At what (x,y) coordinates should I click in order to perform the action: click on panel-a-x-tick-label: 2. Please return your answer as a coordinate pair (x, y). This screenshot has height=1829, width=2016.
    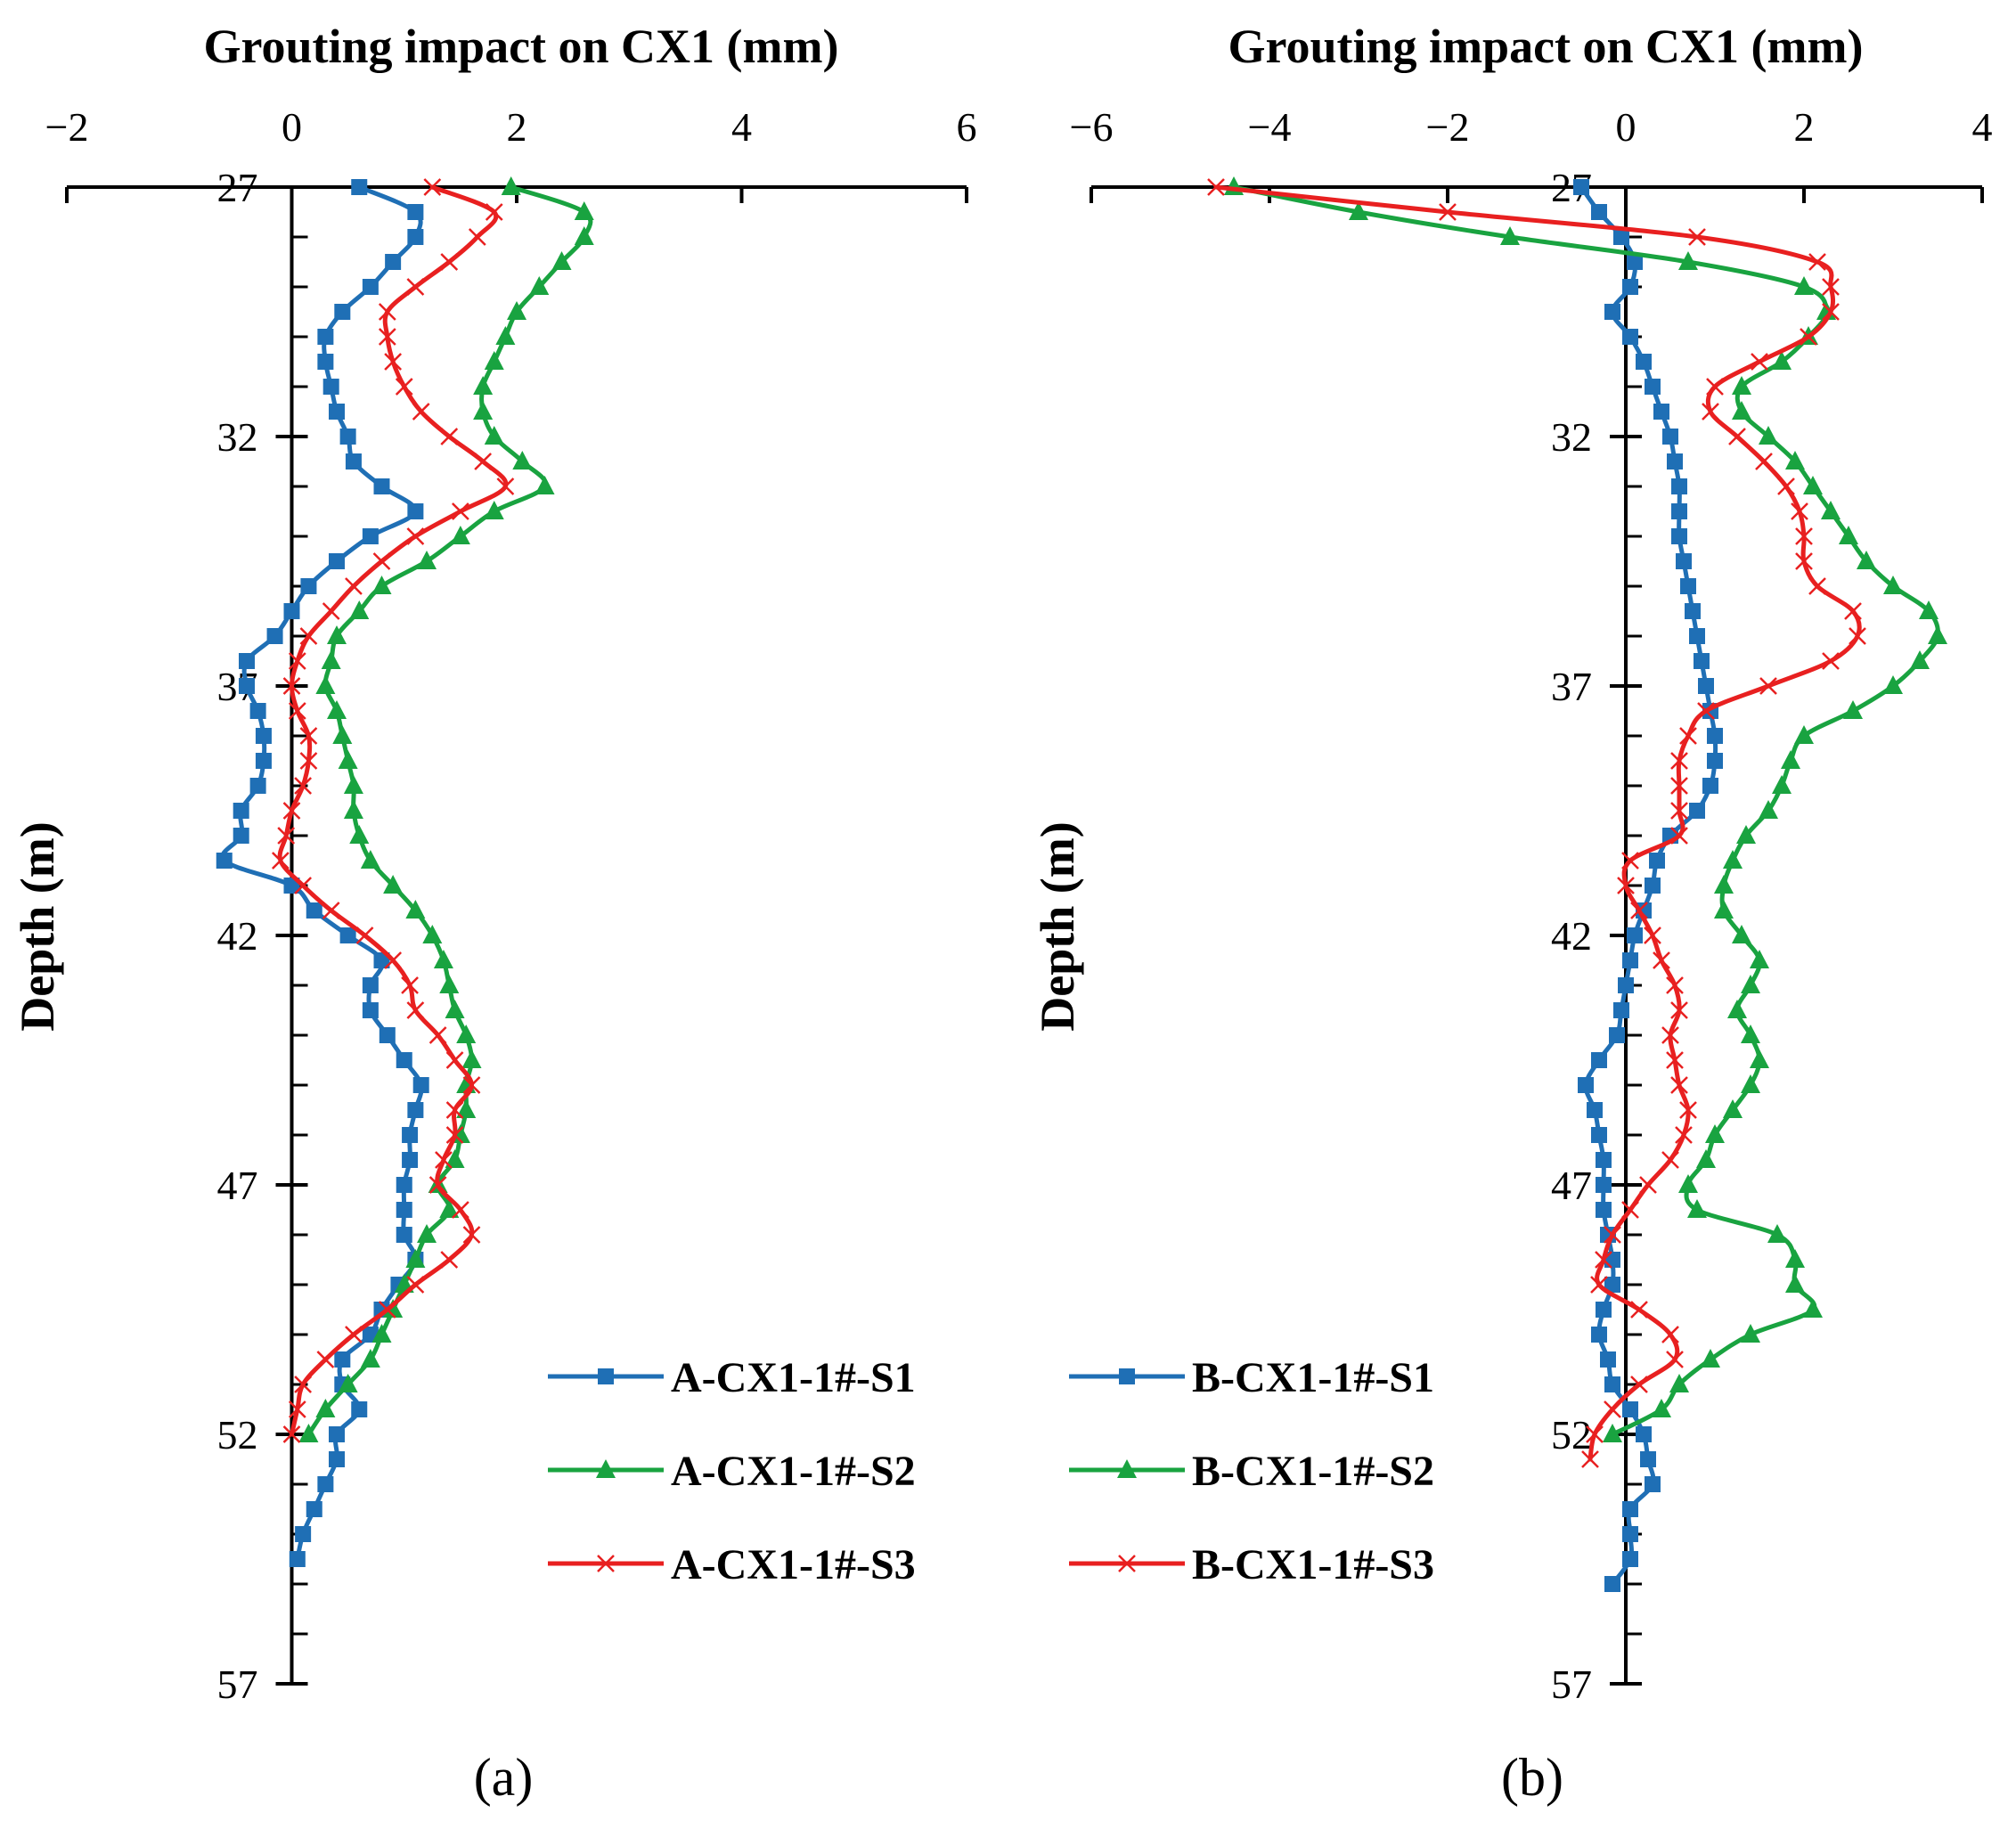
    Looking at the image, I should click on (517, 127).